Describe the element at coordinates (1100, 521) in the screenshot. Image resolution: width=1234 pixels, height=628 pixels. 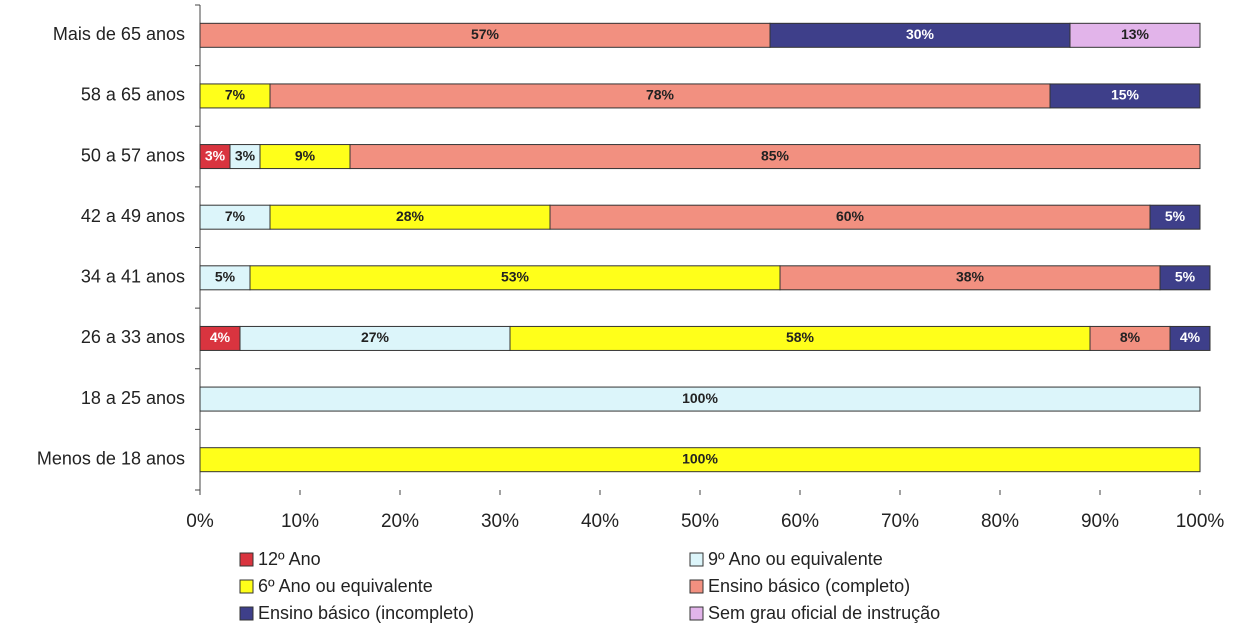
I see `x-tick-label: 90%` at that location.